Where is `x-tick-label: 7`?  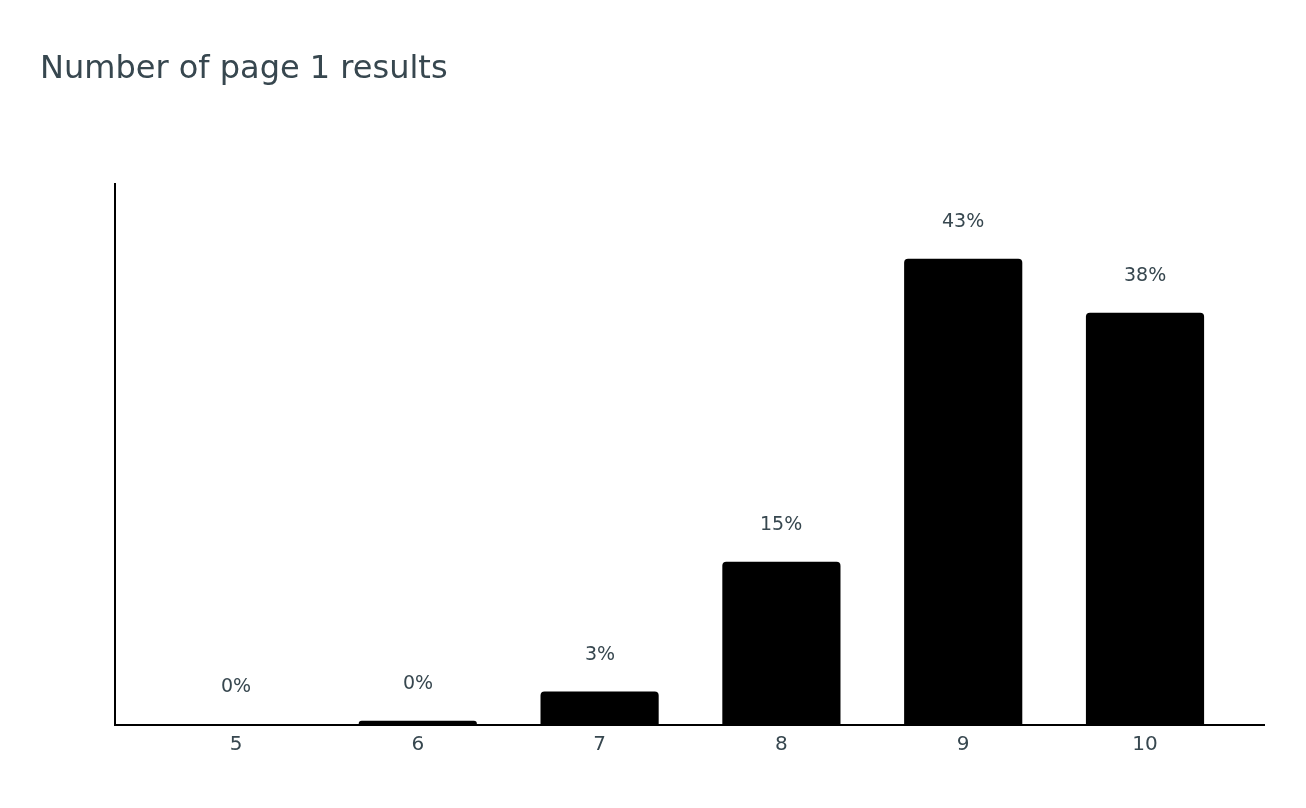 x-tick-label: 7 is located at coordinates (599, 743).